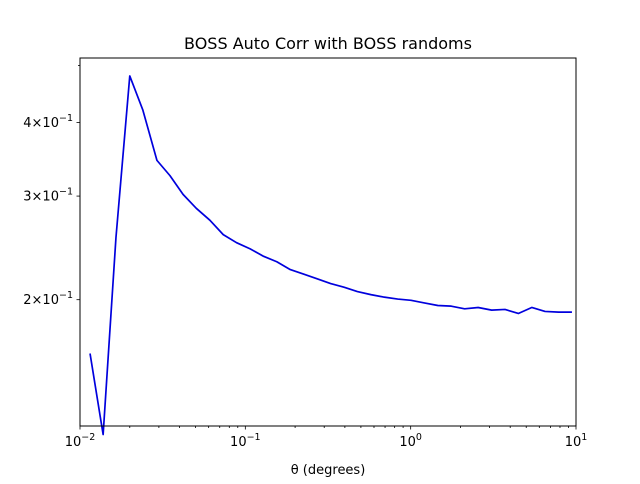 The image size is (640, 484). What do you see at coordinates (80, 441) in the screenshot?
I see `x-tick-label: 10⁻²` at bounding box center [80, 441].